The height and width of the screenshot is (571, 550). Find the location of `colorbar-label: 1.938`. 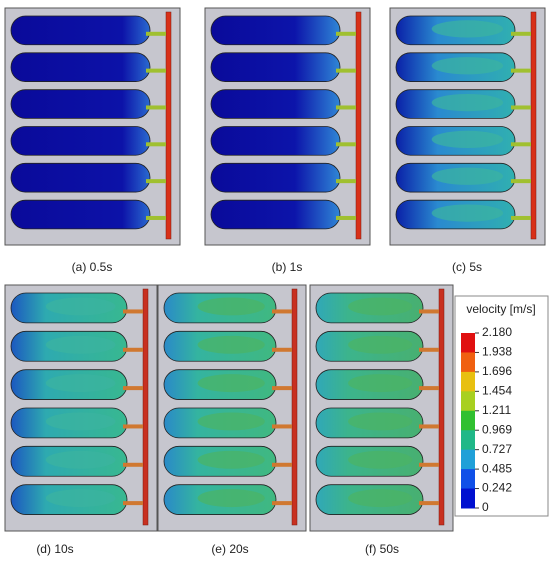

colorbar-label: 1.938 is located at coordinates (497, 352).